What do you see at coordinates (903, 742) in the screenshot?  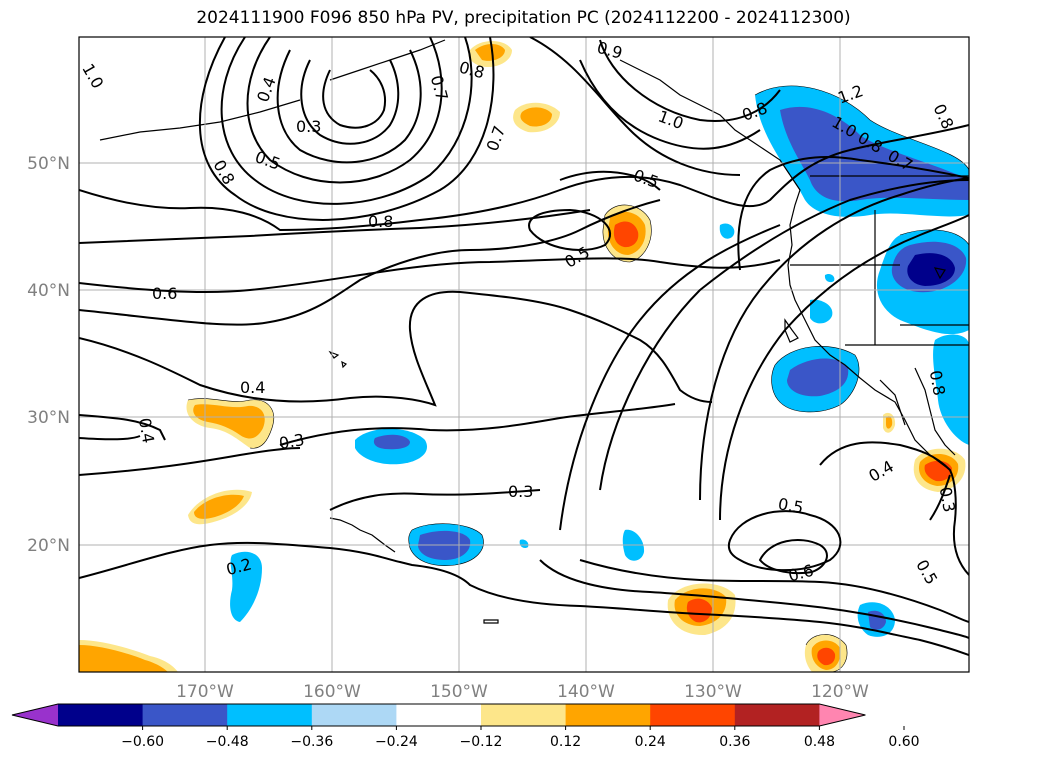 I see `colorbar-tick-label: 0.60` at bounding box center [903, 742].